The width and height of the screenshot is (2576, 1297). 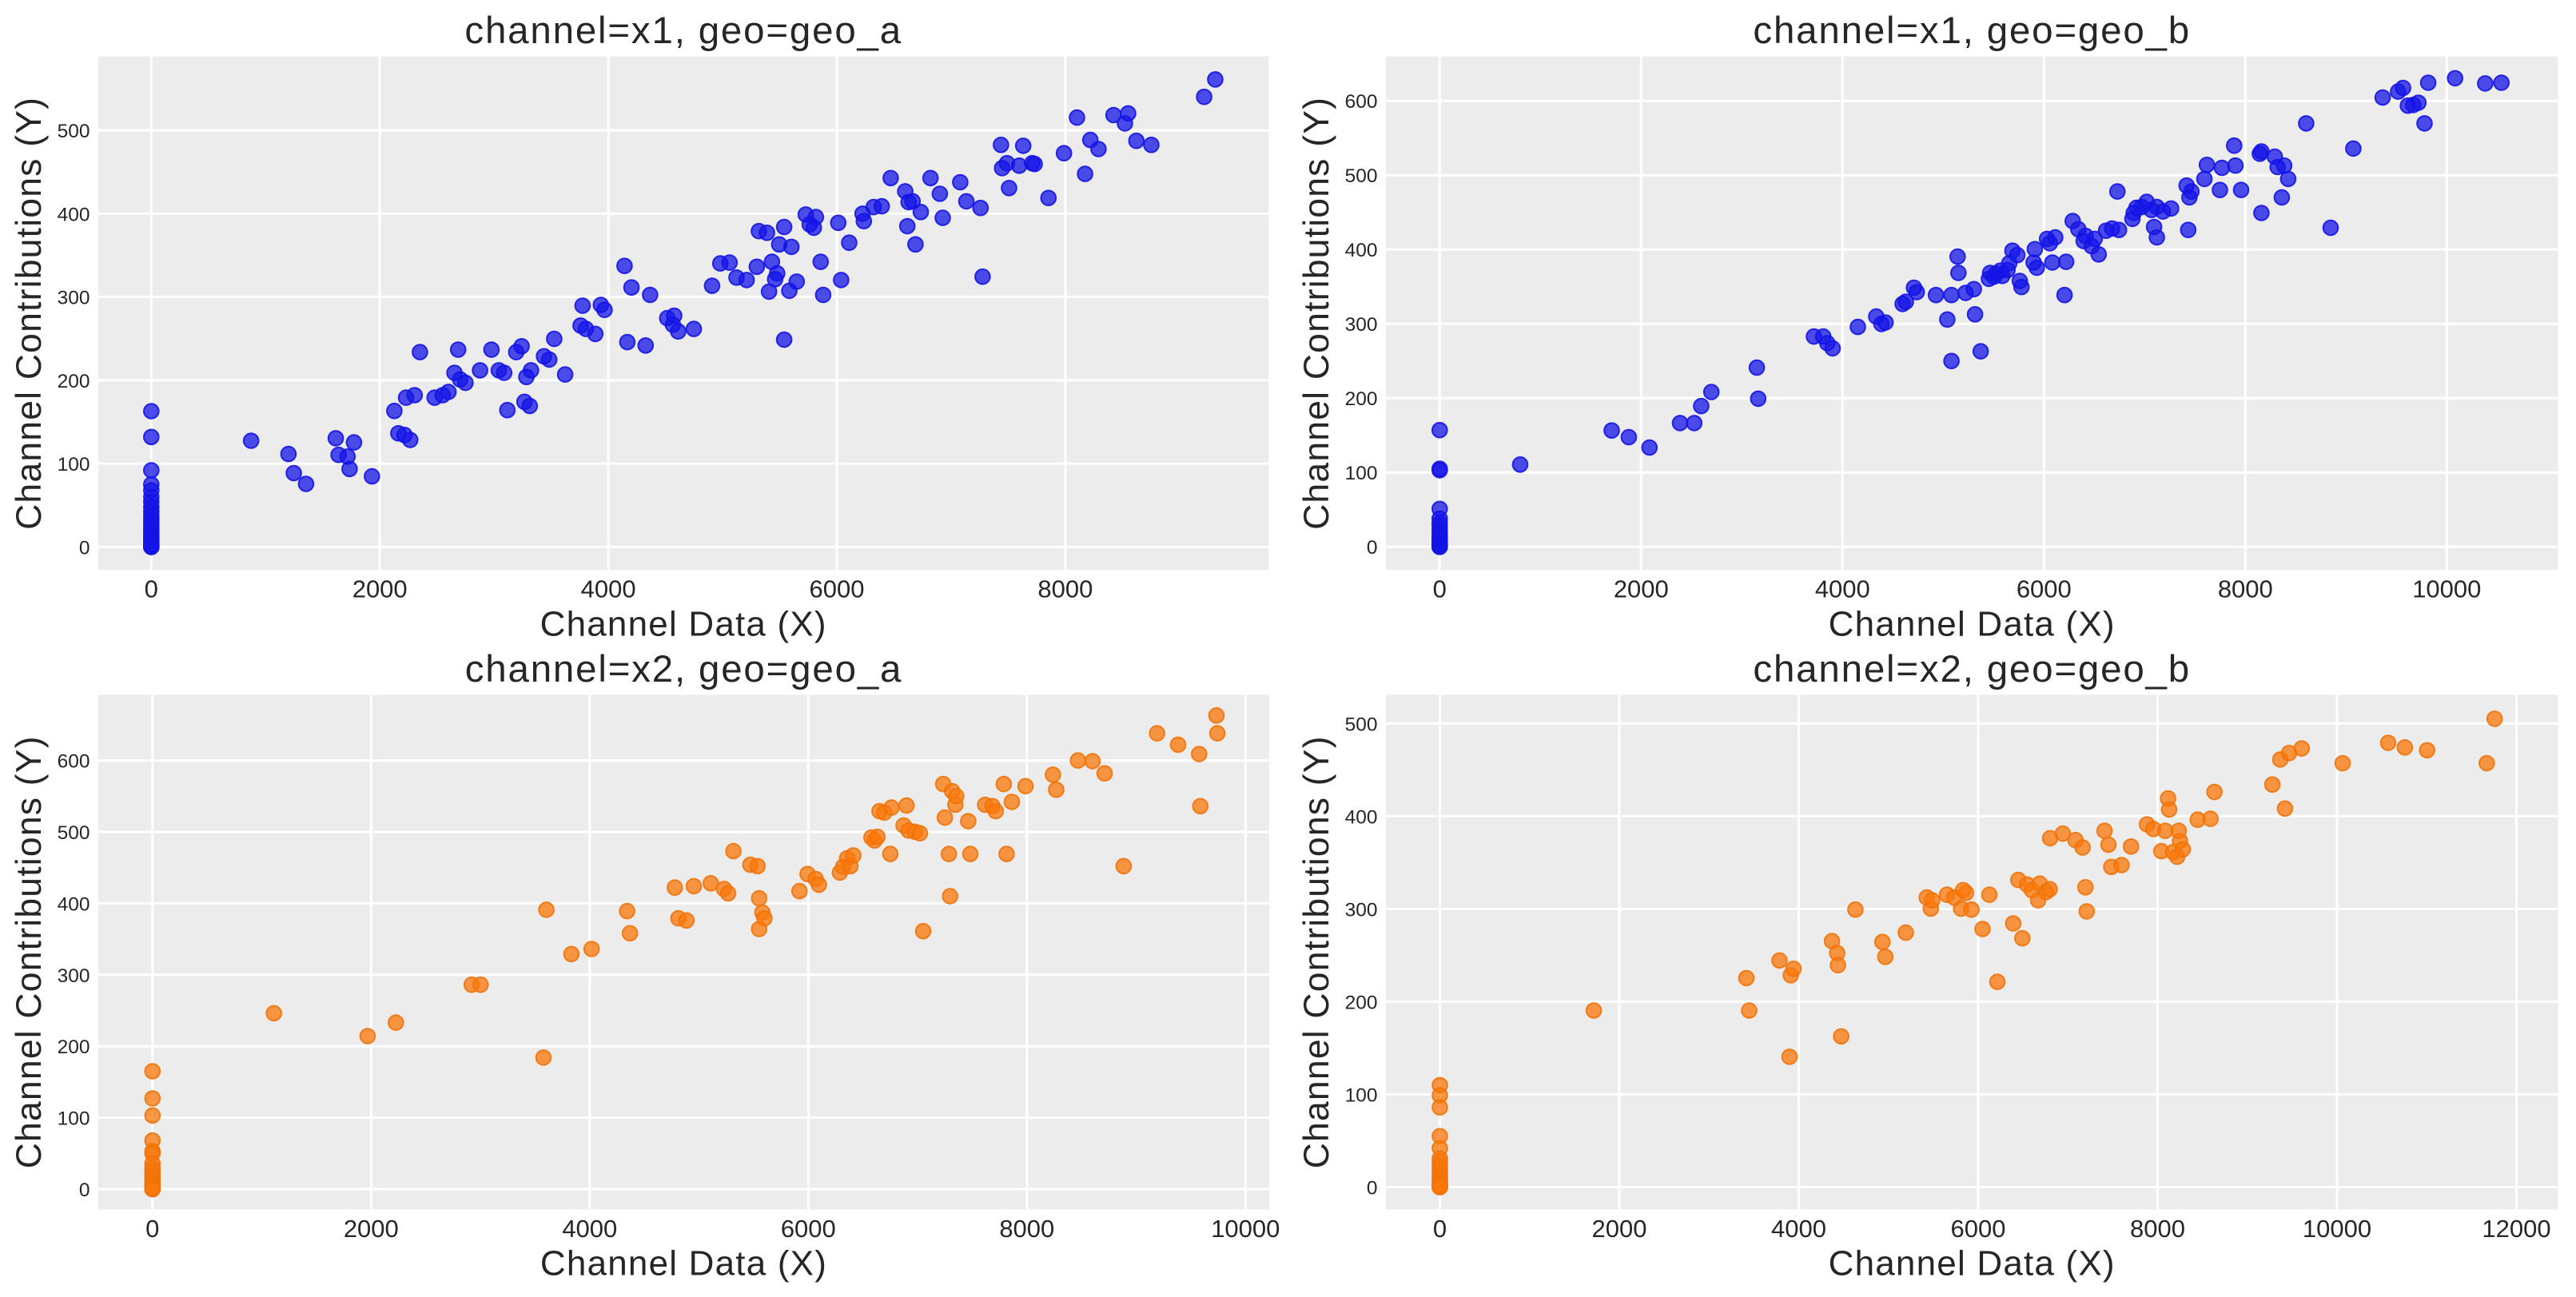 I want to click on svg-text: channel=x1, geo=geo_b, so click(x=1972, y=31).